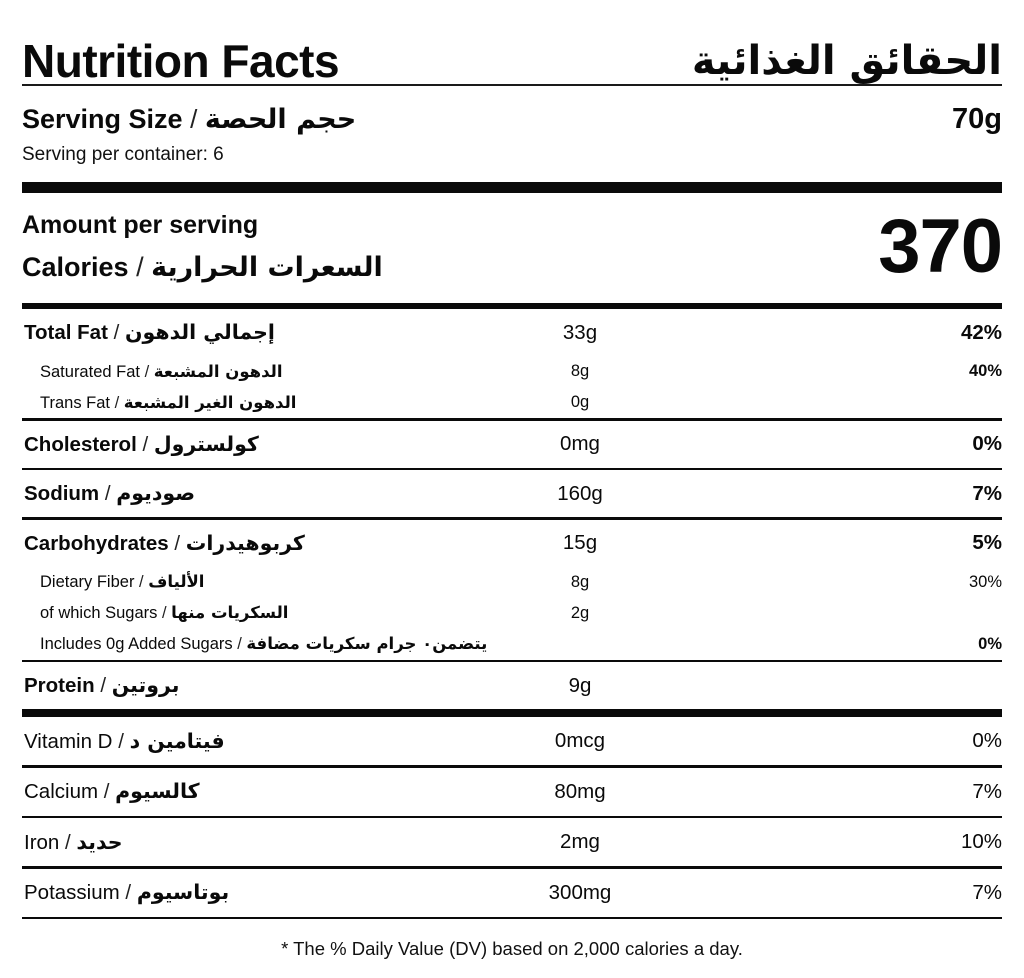  I want to click on nutrient-amount: 15g, so click(580, 542).